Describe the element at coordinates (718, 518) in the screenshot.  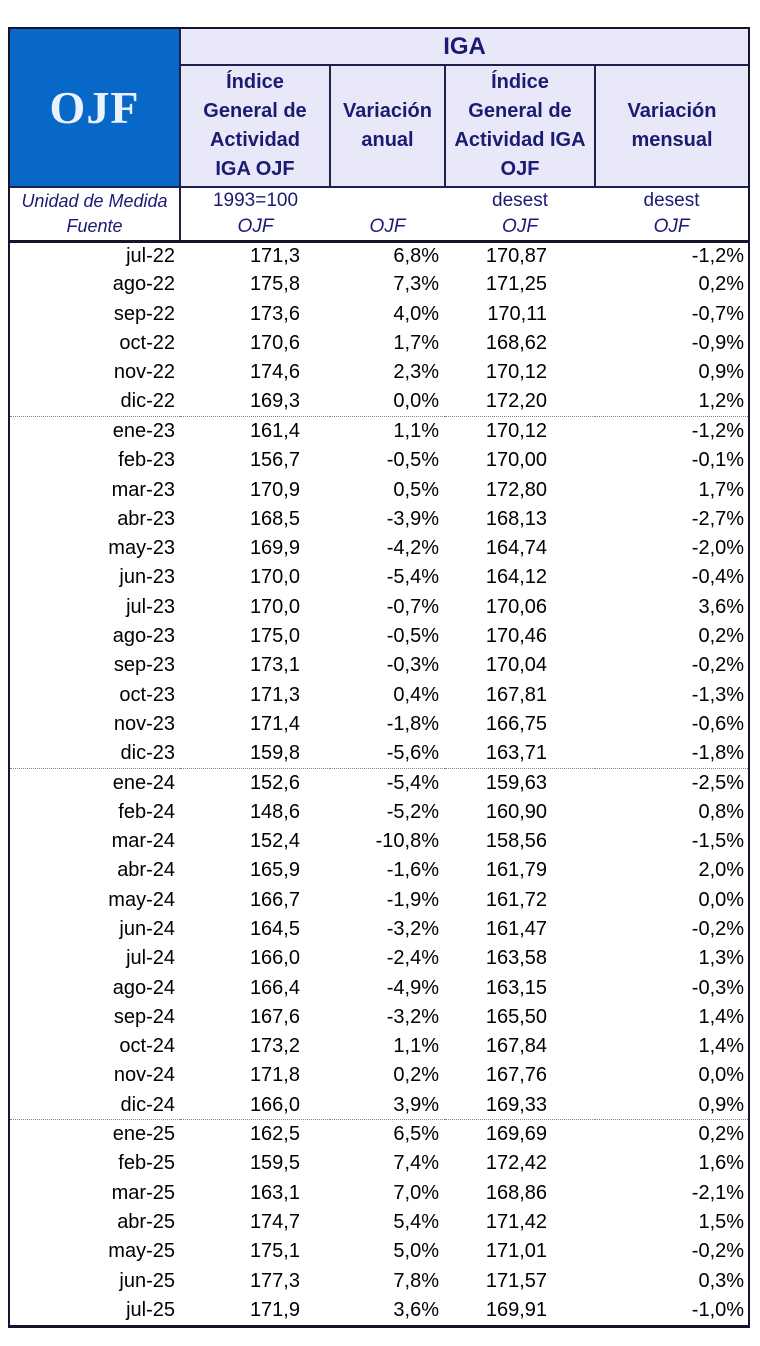
I see `value-cell: -2,7%` at that location.